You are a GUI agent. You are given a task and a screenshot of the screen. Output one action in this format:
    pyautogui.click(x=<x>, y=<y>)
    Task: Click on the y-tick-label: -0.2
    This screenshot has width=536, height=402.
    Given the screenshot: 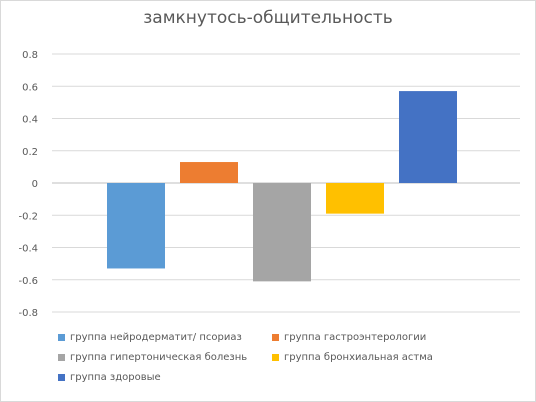 What is the action you would take?
    pyautogui.click(x=28, y=216)
    